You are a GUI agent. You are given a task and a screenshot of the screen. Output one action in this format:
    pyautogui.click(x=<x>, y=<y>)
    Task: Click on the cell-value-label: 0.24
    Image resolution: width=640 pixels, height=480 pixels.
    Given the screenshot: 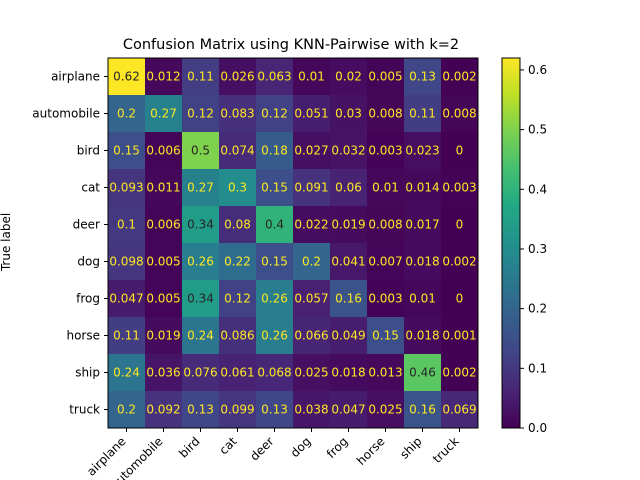 What is the action you would take?
    pyautogui.click(x=200, y=336)
    